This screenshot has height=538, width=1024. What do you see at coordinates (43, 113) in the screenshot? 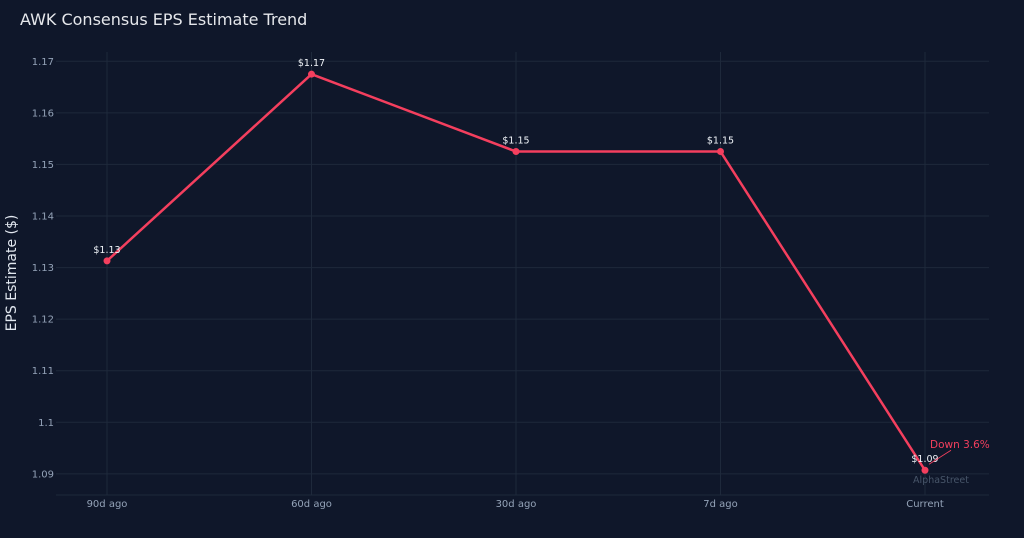
I see `y-tick-label: 1.16` at bounding box center [43, 113].